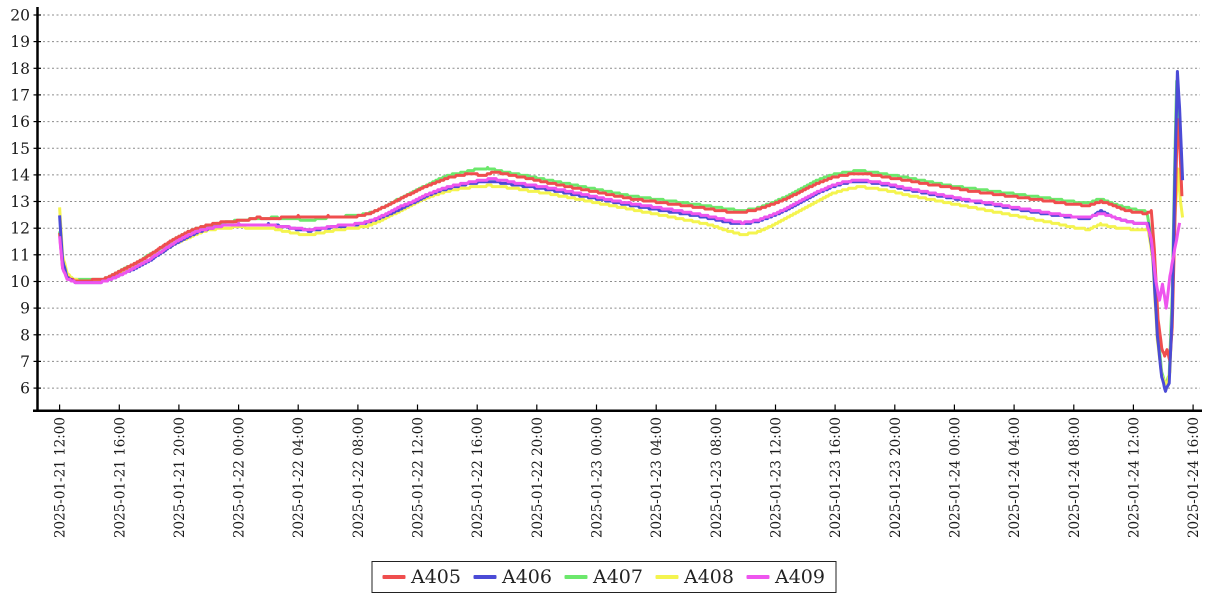 This screenshot has width=1207, height=600. What do you see at coordinates (666, 577) in the screenshot?
I see `legend-swatch-A408` at bounding box center [666, 577].